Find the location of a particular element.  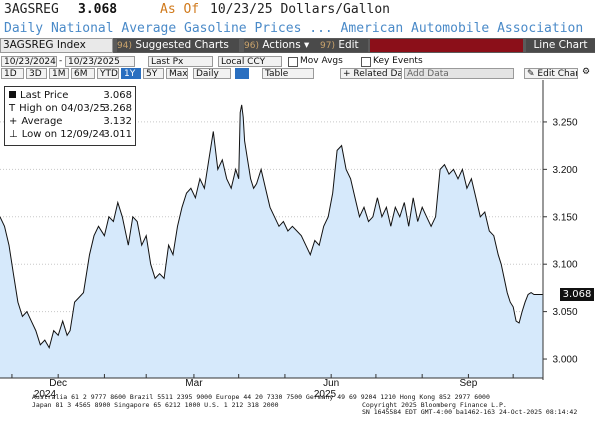

edit-chart-button: ✎ Edit Chart is located at coordinates (551, 73).